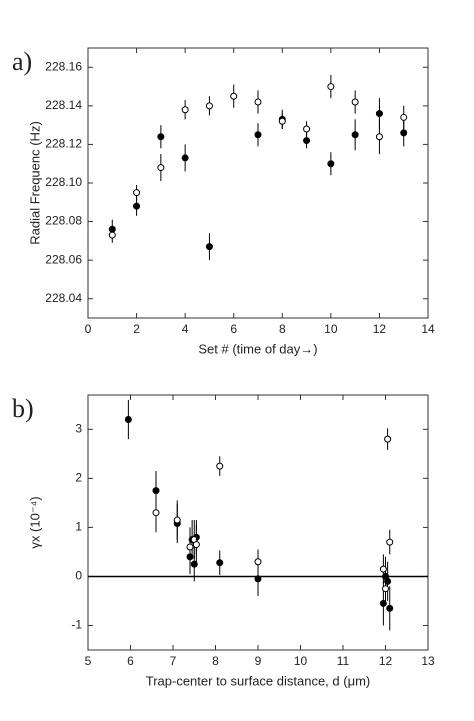 Image resolution: width=474 pixels, height=721 pixels. Describe the element at coordinates (88, 329) in the screenshot. I see `x-tick-label: 0` at that location.